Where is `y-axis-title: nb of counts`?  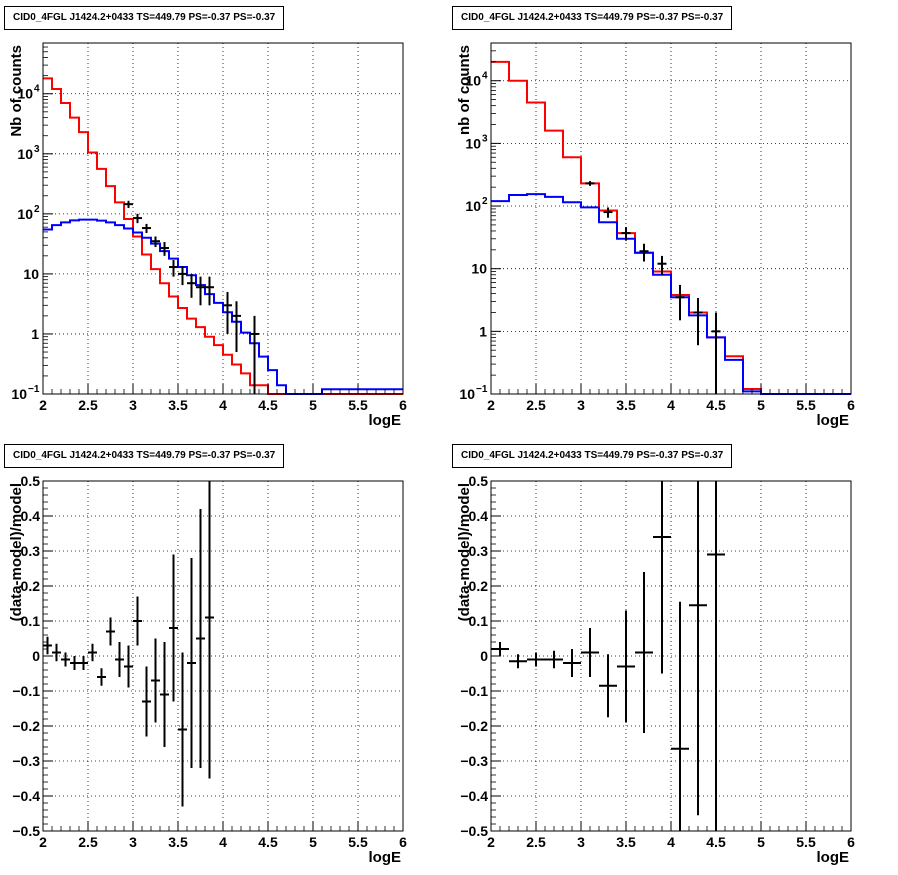 y-axis-title: nb of counts is located at coordinates (464, 90).